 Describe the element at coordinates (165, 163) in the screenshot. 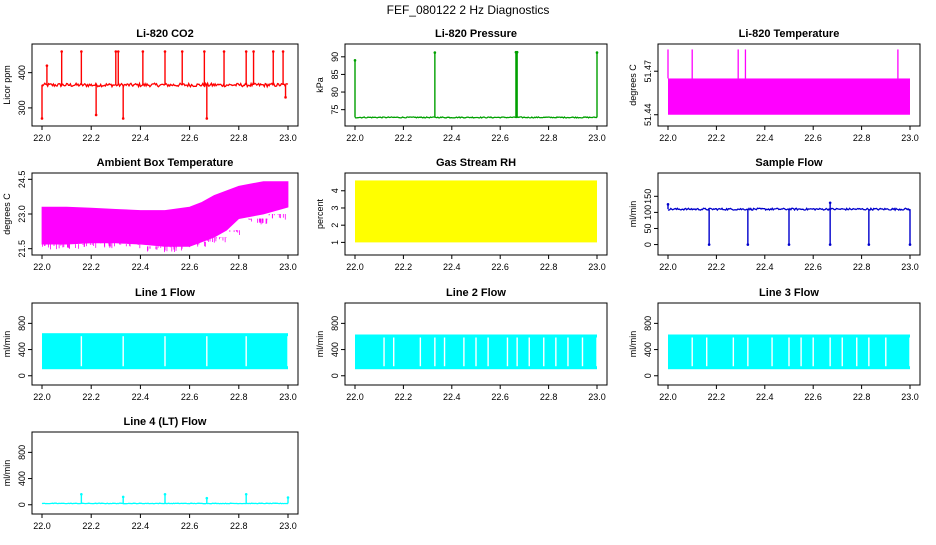

I see `panel-title: Ambient Box Temperature` at that location.